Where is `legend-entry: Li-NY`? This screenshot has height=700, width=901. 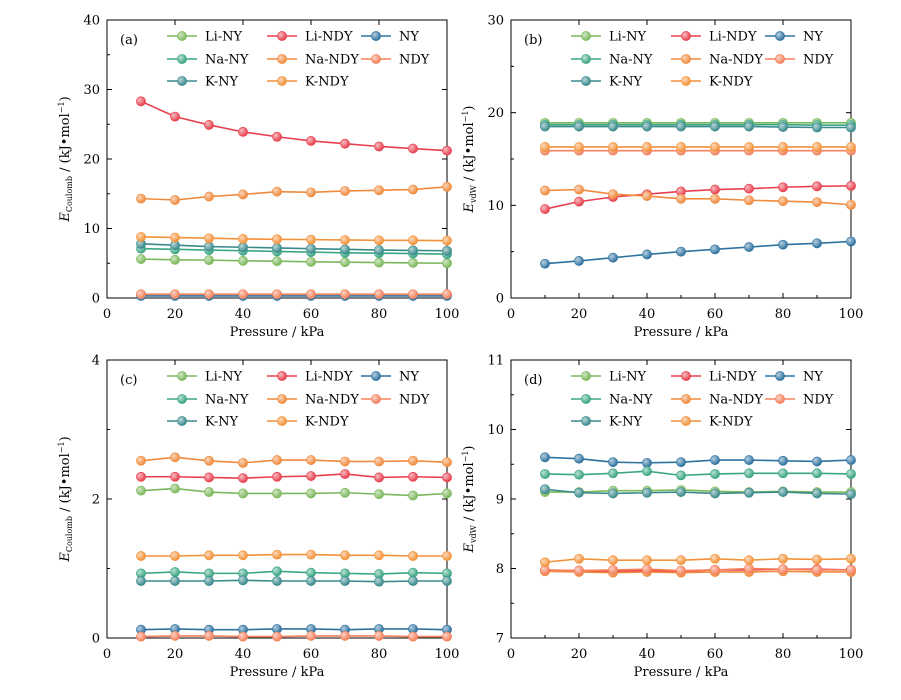
legend-entry: Li-NY is located at coordinates (205, 377).